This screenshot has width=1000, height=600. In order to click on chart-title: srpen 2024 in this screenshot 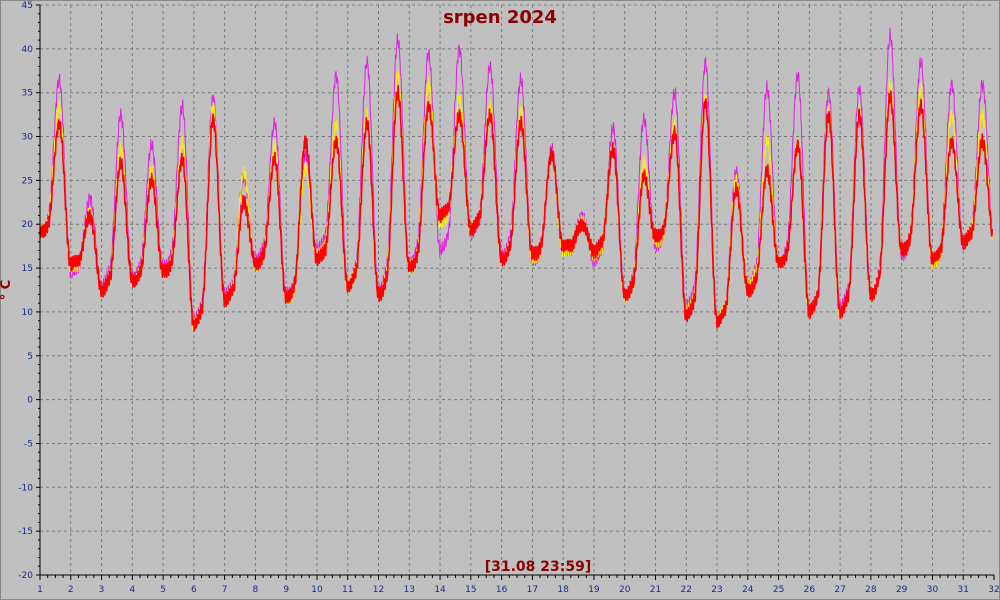, I will do `click(500, 17)`.